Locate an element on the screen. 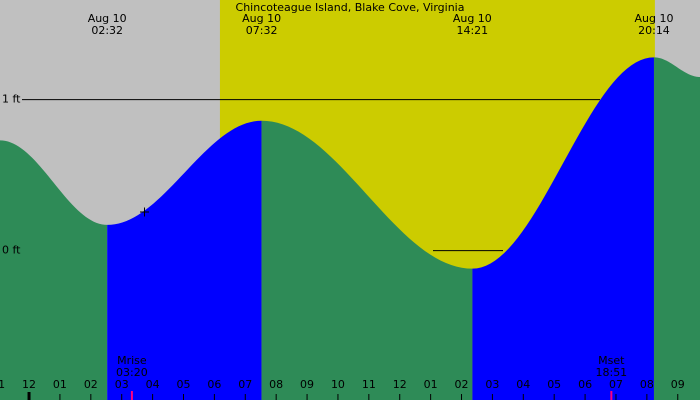 The width and height of the screenshot is (700, 400). moon-event-name: Mrise is located at coordinates (132, 360).